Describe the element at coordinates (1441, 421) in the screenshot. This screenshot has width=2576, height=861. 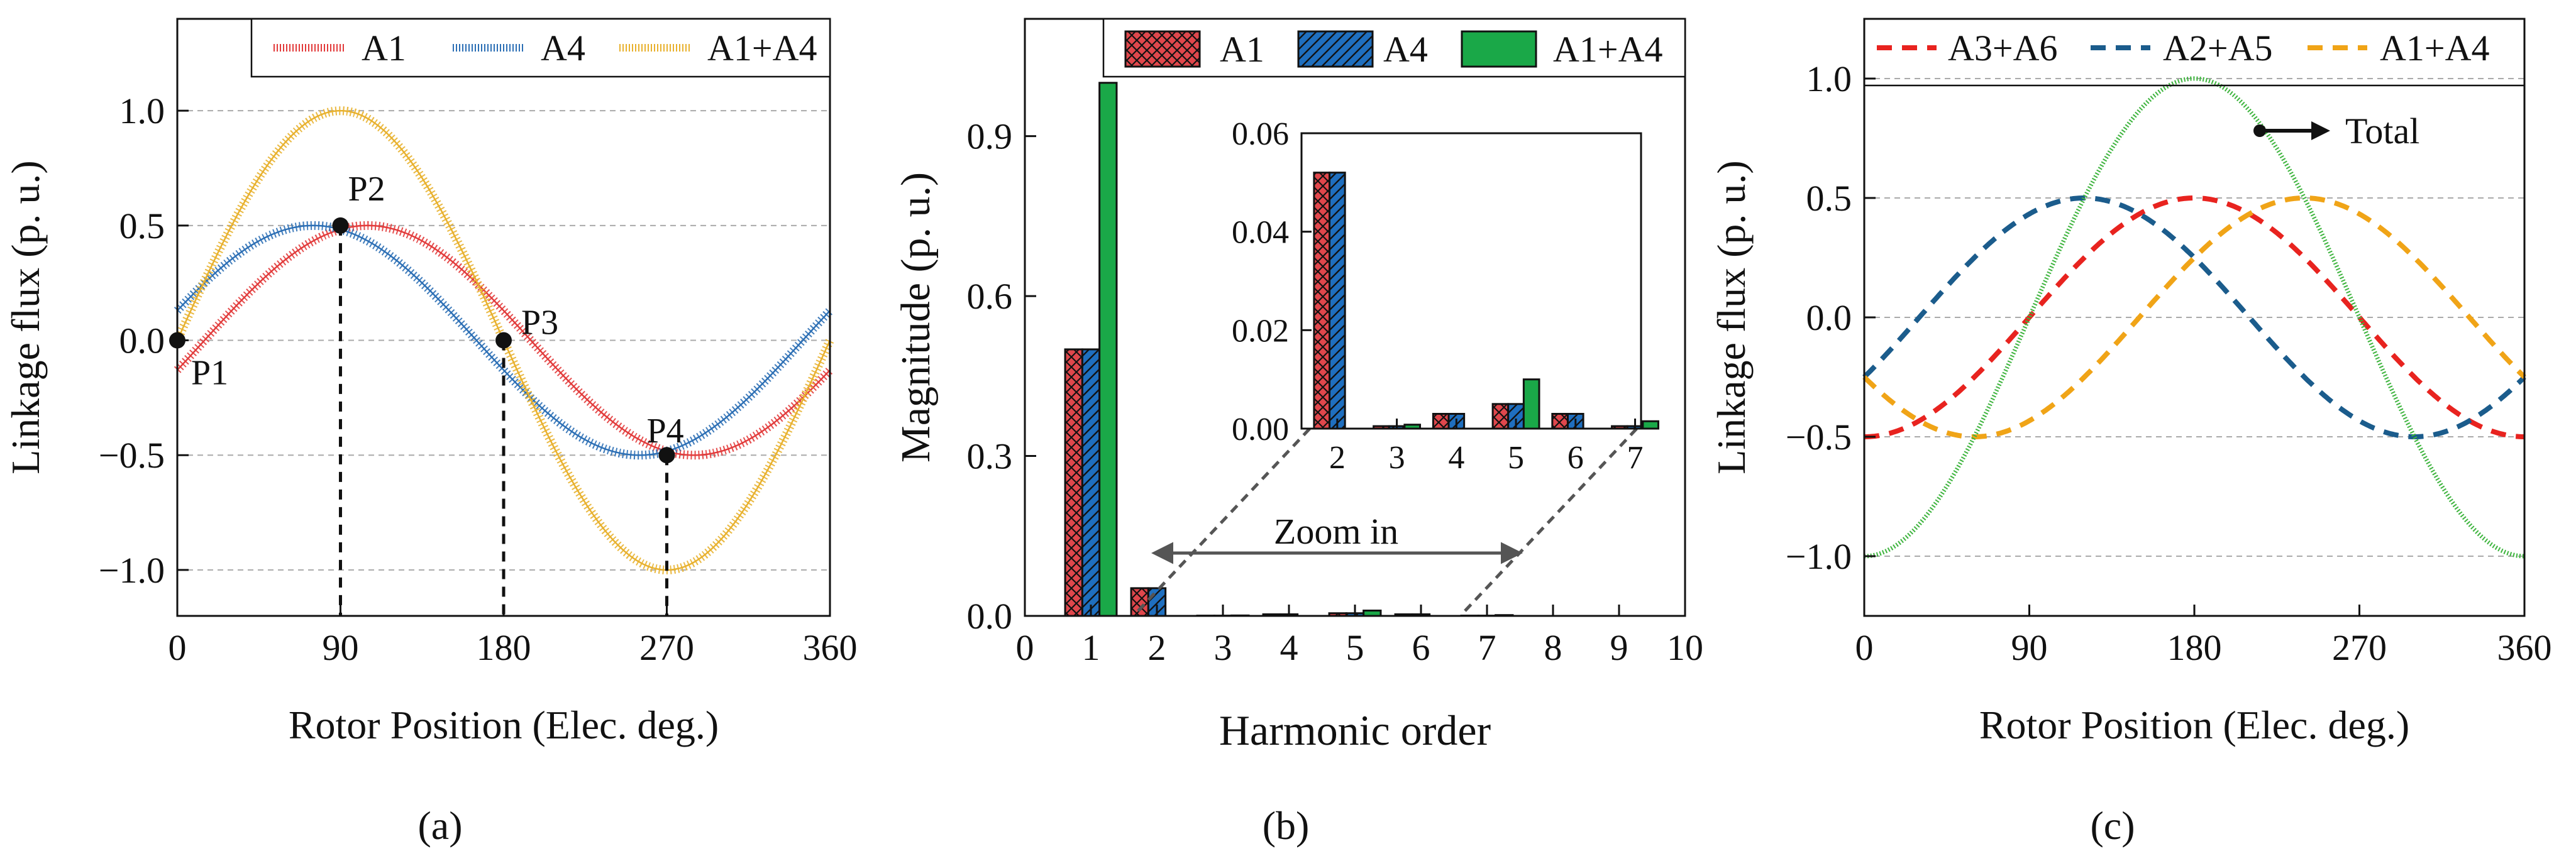
I see `inset-bar-h4-a1` at that location.